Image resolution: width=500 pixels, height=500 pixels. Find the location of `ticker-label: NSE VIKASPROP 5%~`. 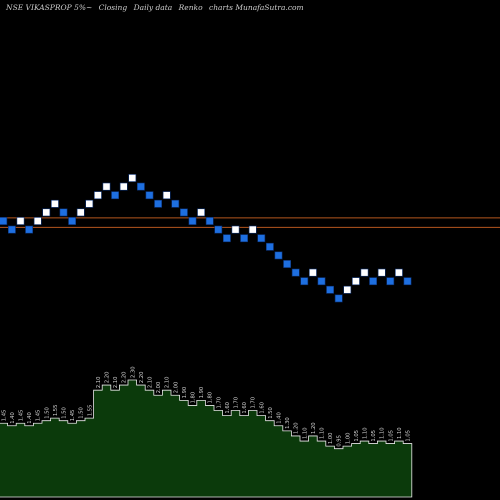

ticker-label: NSE VIKASPROP 5%~ is located at coordinates (49, 7).